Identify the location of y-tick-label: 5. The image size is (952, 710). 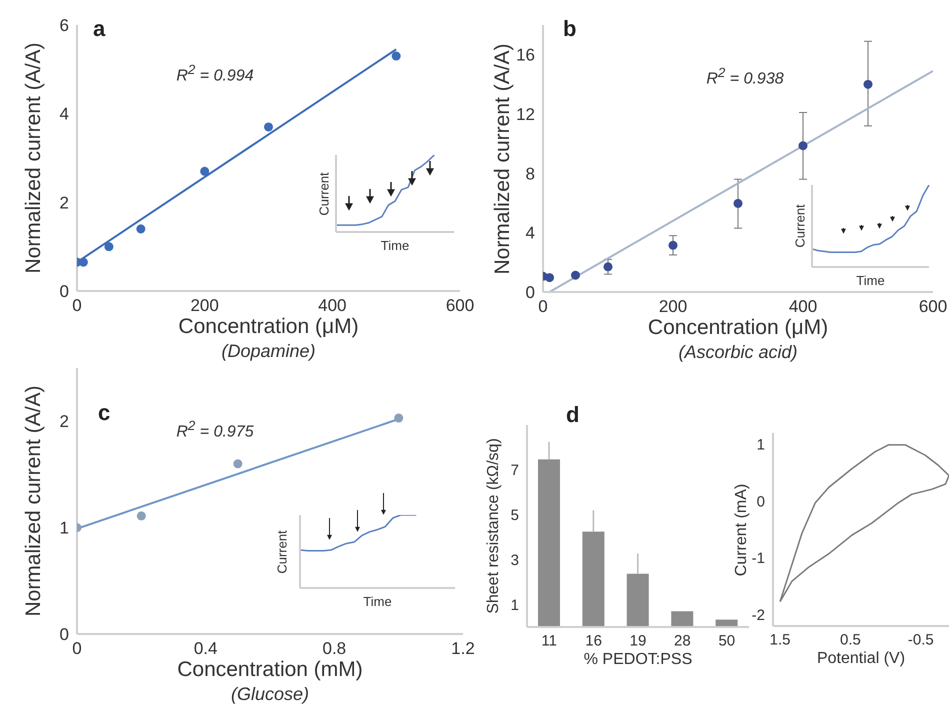
(514, 515).